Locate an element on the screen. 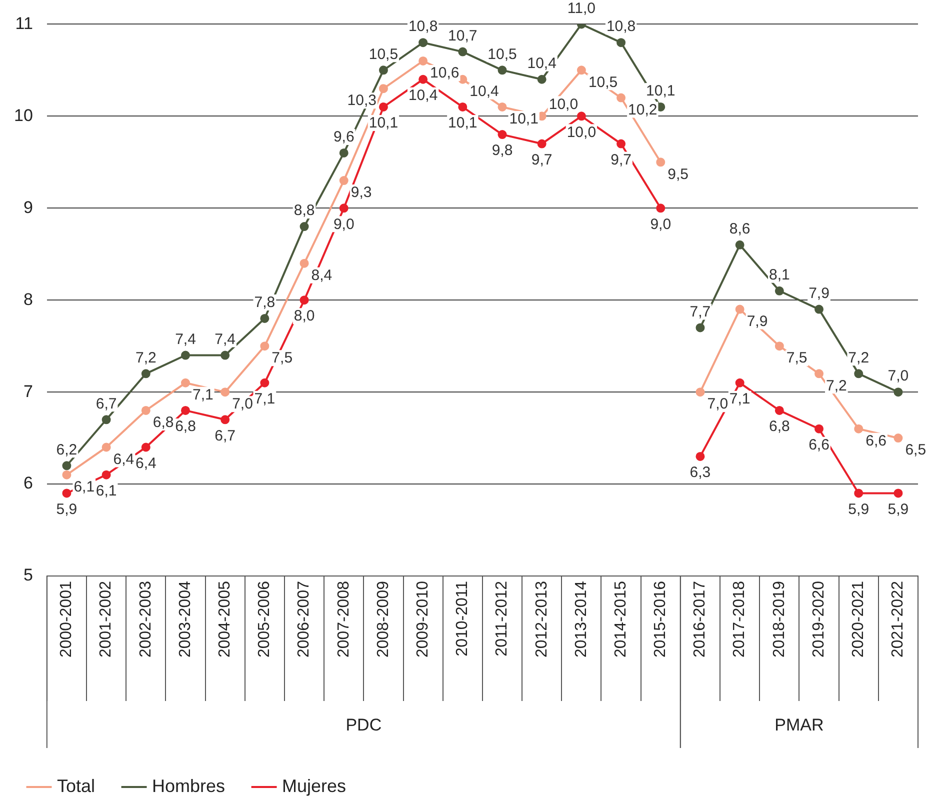 The width and height of the screenshot is (940, 806). data-label: 9,3 is located at coordinates (361, 193).